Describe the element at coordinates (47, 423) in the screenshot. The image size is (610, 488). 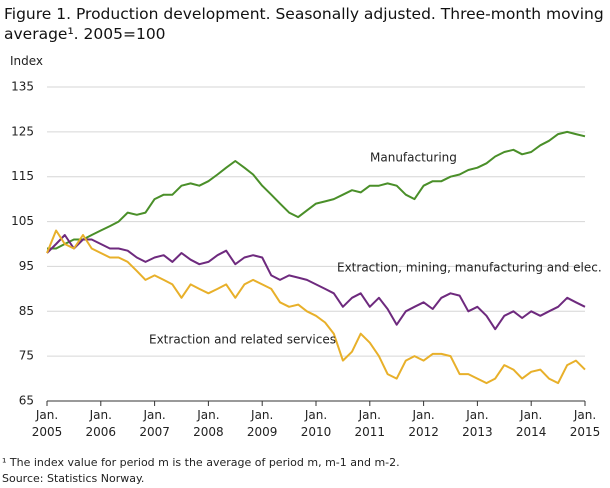
I see `x-tick-label: Jan. 2005` at that location.